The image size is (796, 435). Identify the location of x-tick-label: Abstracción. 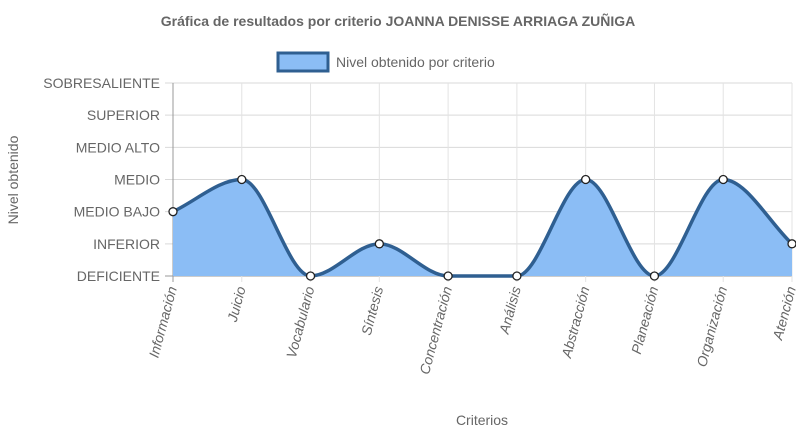
(575, 322).